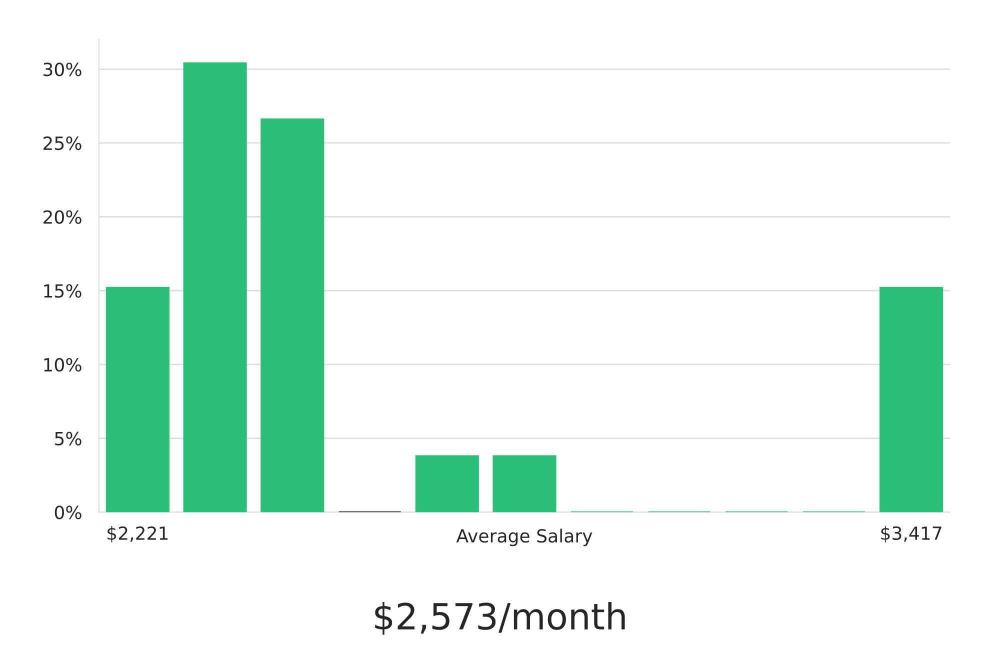  Describe the element at coordinates (911, 534) in the screenshot. I see `x-tick-label: $3,417` at that location.